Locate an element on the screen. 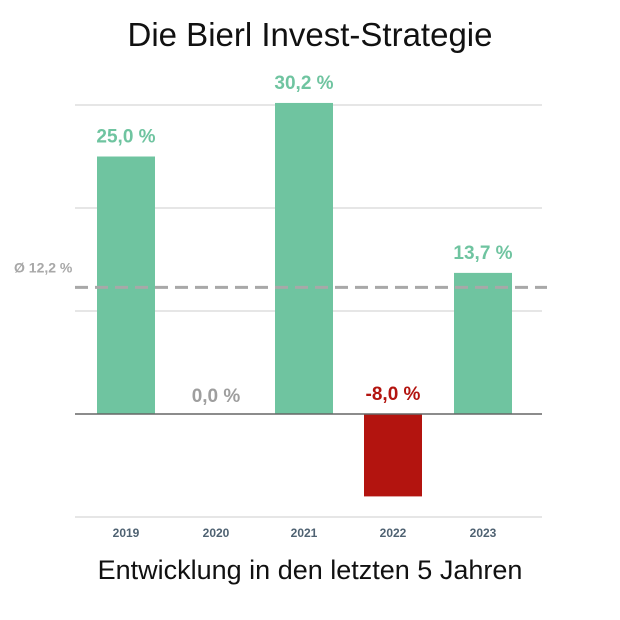 This screenshot has height=620, width=620. data-label: 30,2 % is located at coordinates (303, 83).